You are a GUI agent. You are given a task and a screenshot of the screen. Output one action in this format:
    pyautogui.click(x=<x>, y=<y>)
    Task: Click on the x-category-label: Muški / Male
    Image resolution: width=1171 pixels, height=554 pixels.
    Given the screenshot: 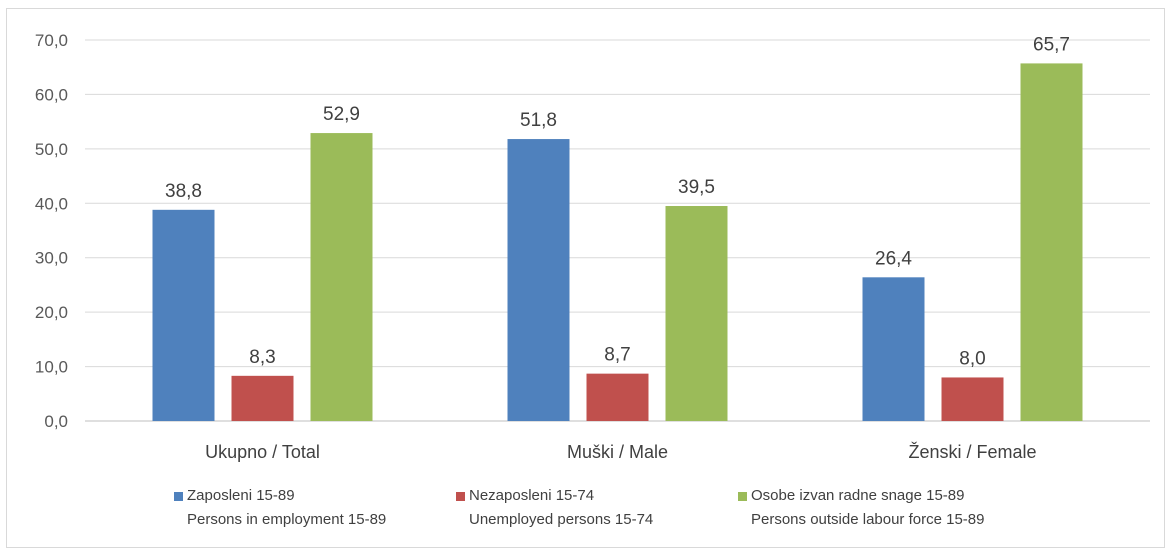 What is the action you would take?
    pyautogui.click(x=617, y=452)
    